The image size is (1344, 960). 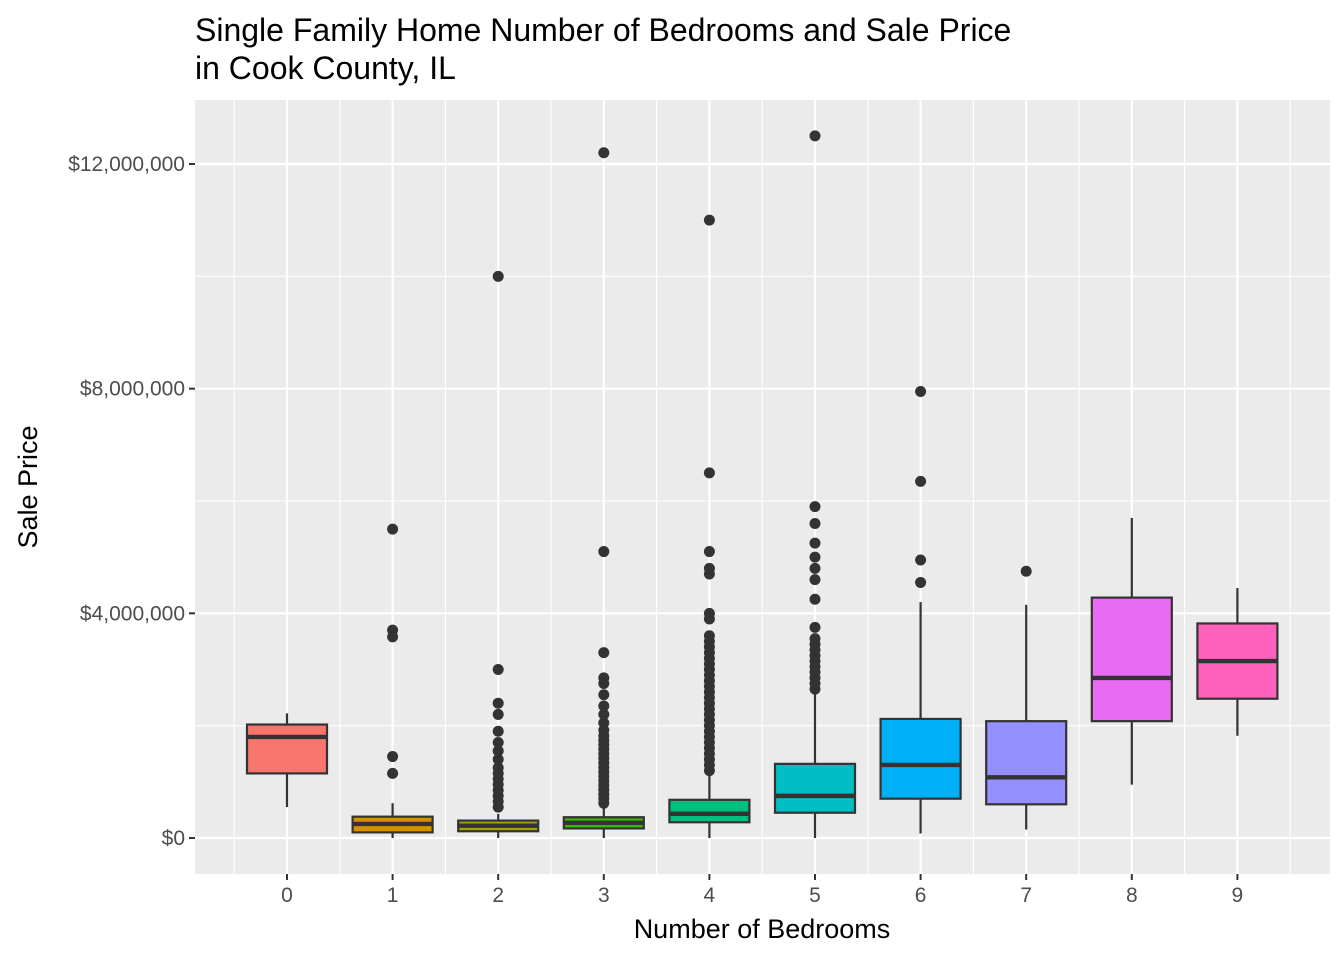 What do you see at coordinates (1026, 895) in the screenshot?
I see `x-tick-label: 7` at bounding box center [1026, 895].